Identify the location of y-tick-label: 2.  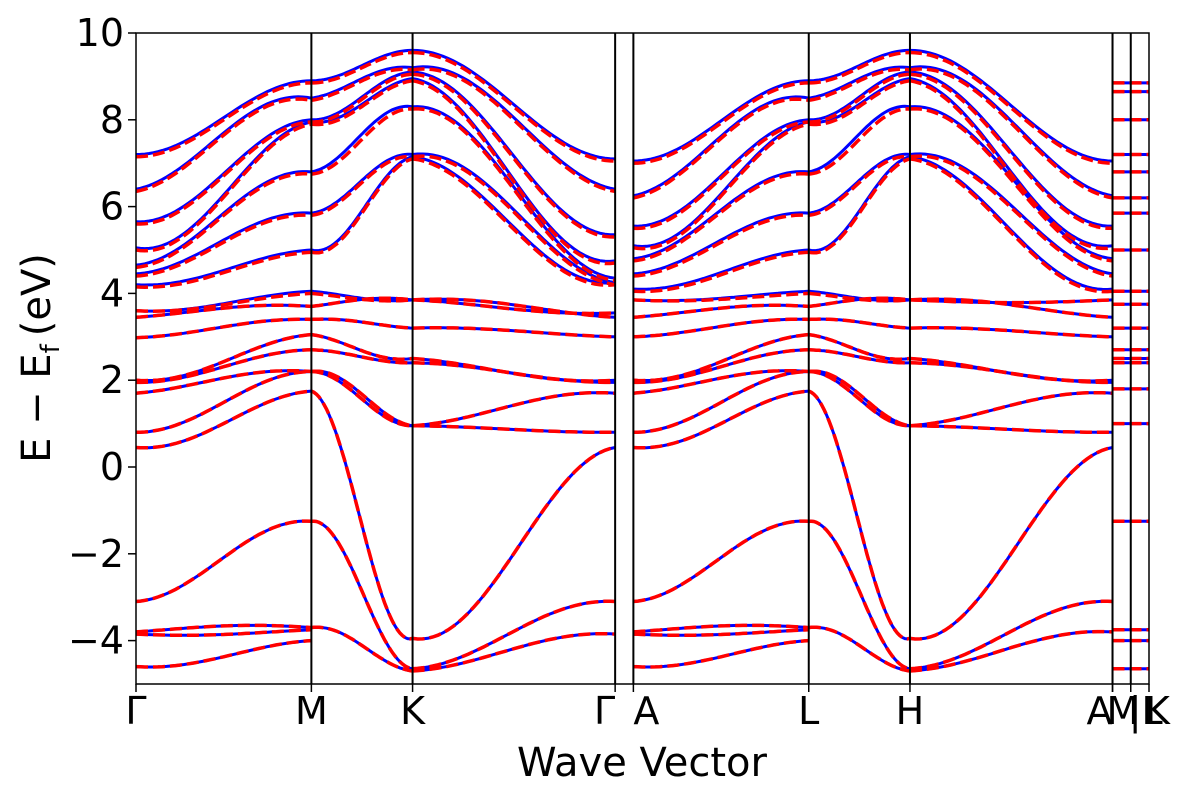
(112, 380).